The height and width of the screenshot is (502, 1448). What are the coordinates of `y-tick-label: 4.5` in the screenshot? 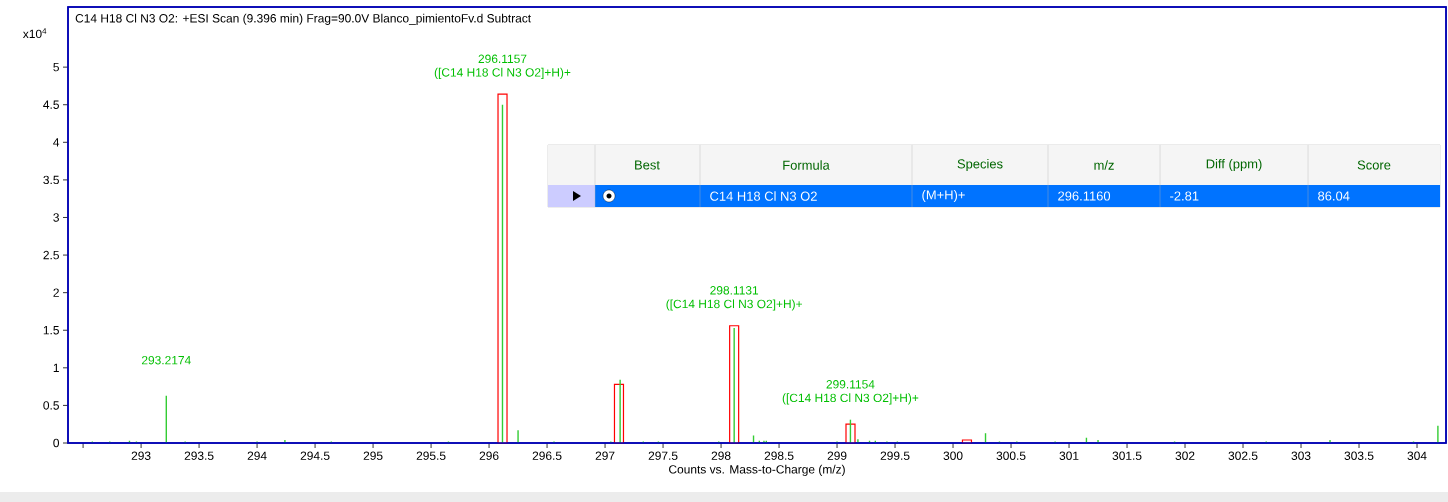 It's located at (51, 104).